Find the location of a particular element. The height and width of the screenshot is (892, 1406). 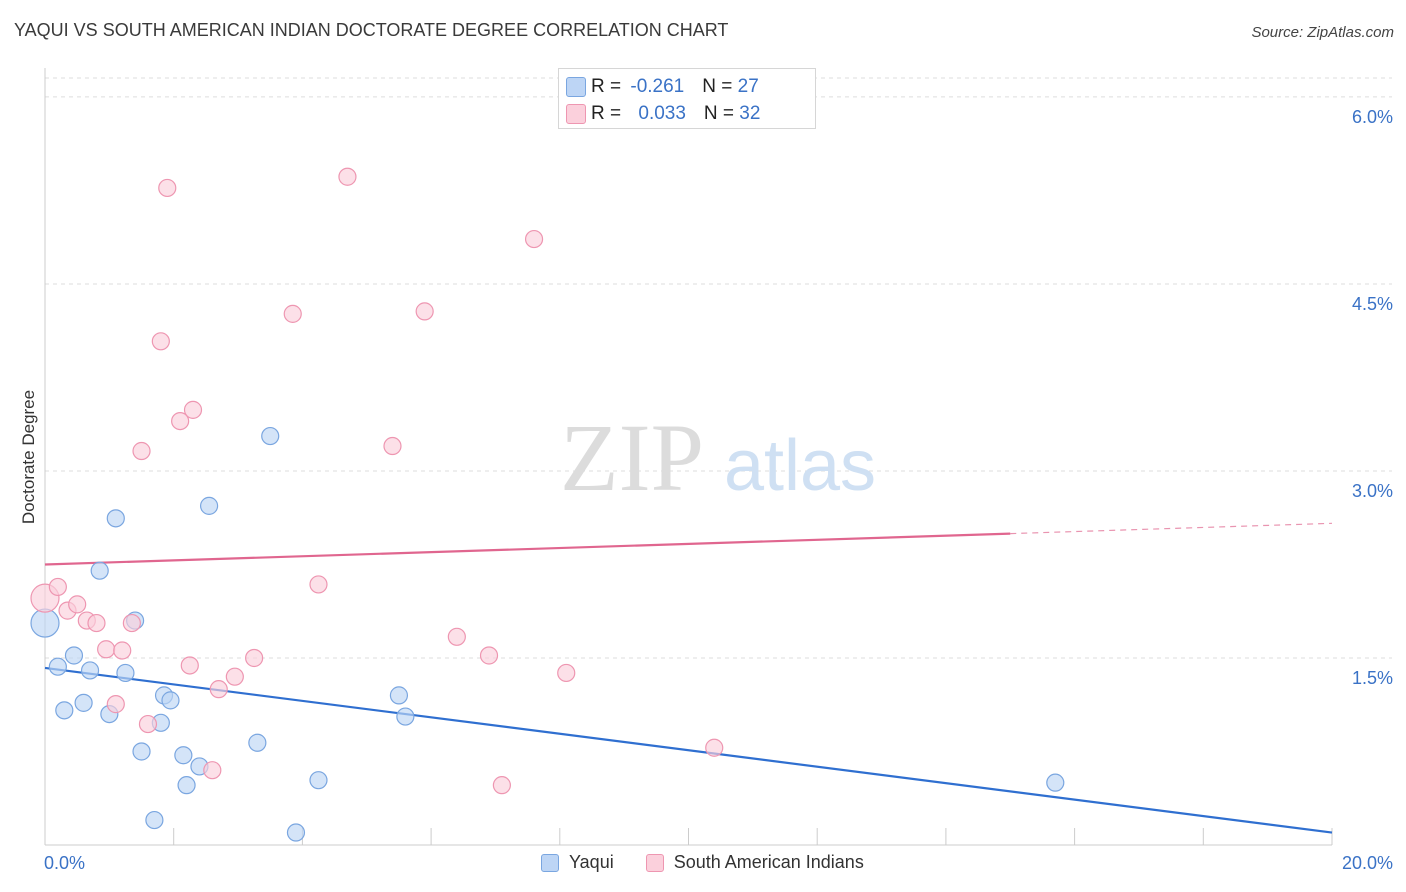

stats-row-yaqui: R = -0.261 N = 27 is located at coordinates (662, 87).